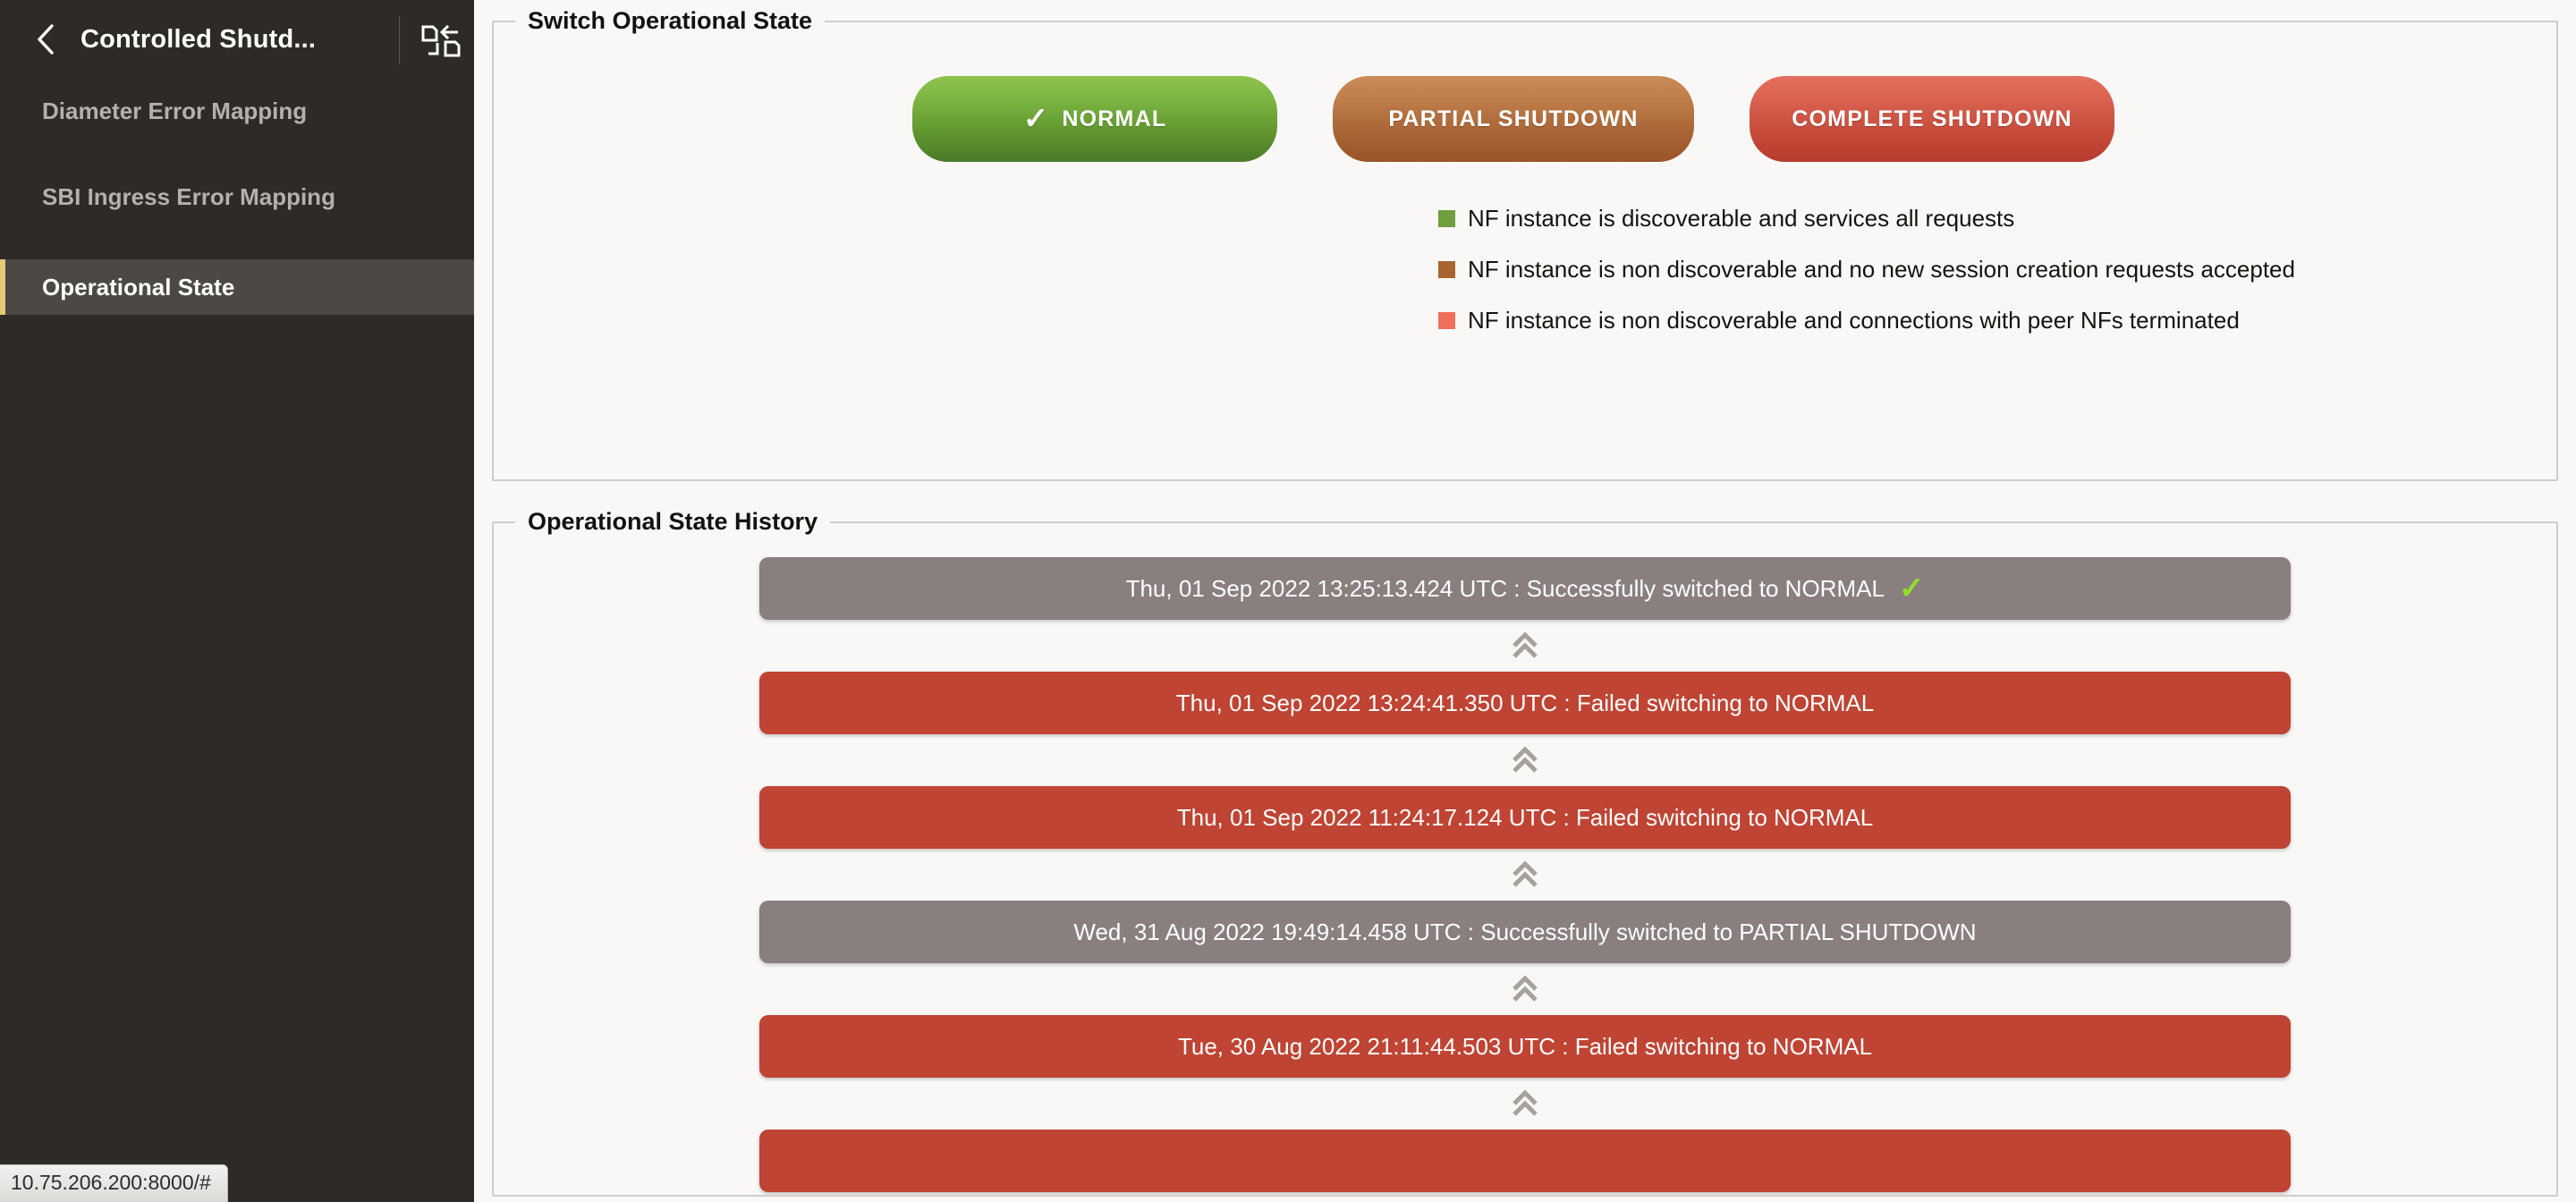  I want to click on normal-state-button-label: NORMAL, so click(1114, 118).